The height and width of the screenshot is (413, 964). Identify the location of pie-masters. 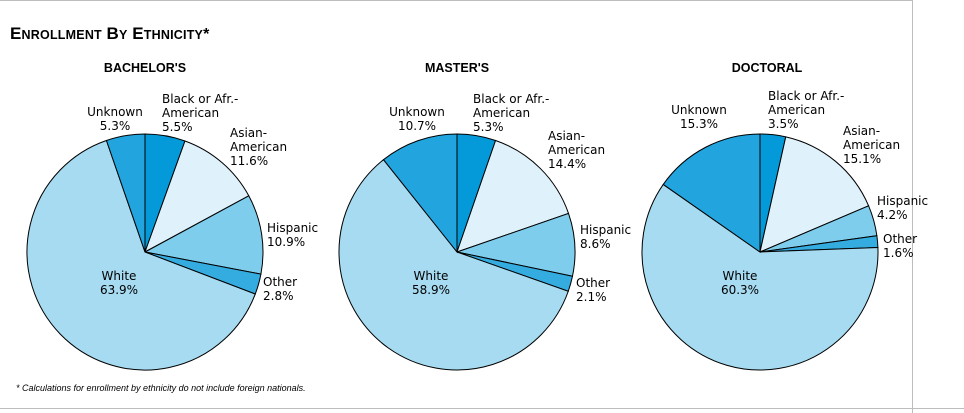
(457, 252).